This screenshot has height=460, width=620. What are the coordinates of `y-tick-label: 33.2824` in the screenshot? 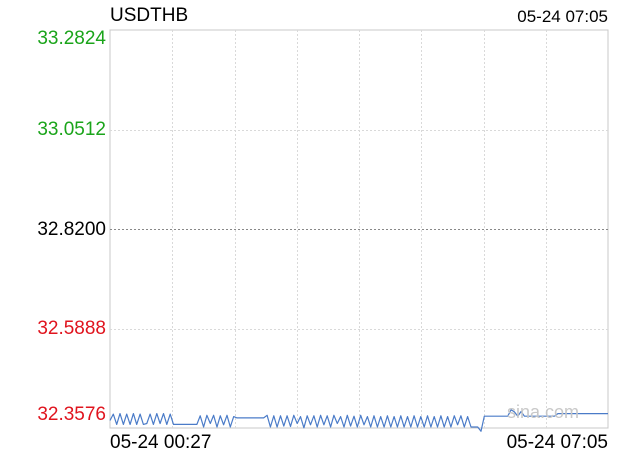 It's located at (71, 38).